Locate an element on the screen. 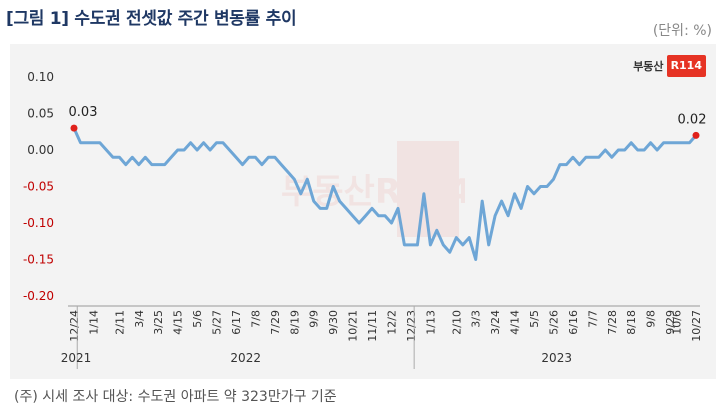  x-tick-label: 11/11 is located at coordinates (372, 326).